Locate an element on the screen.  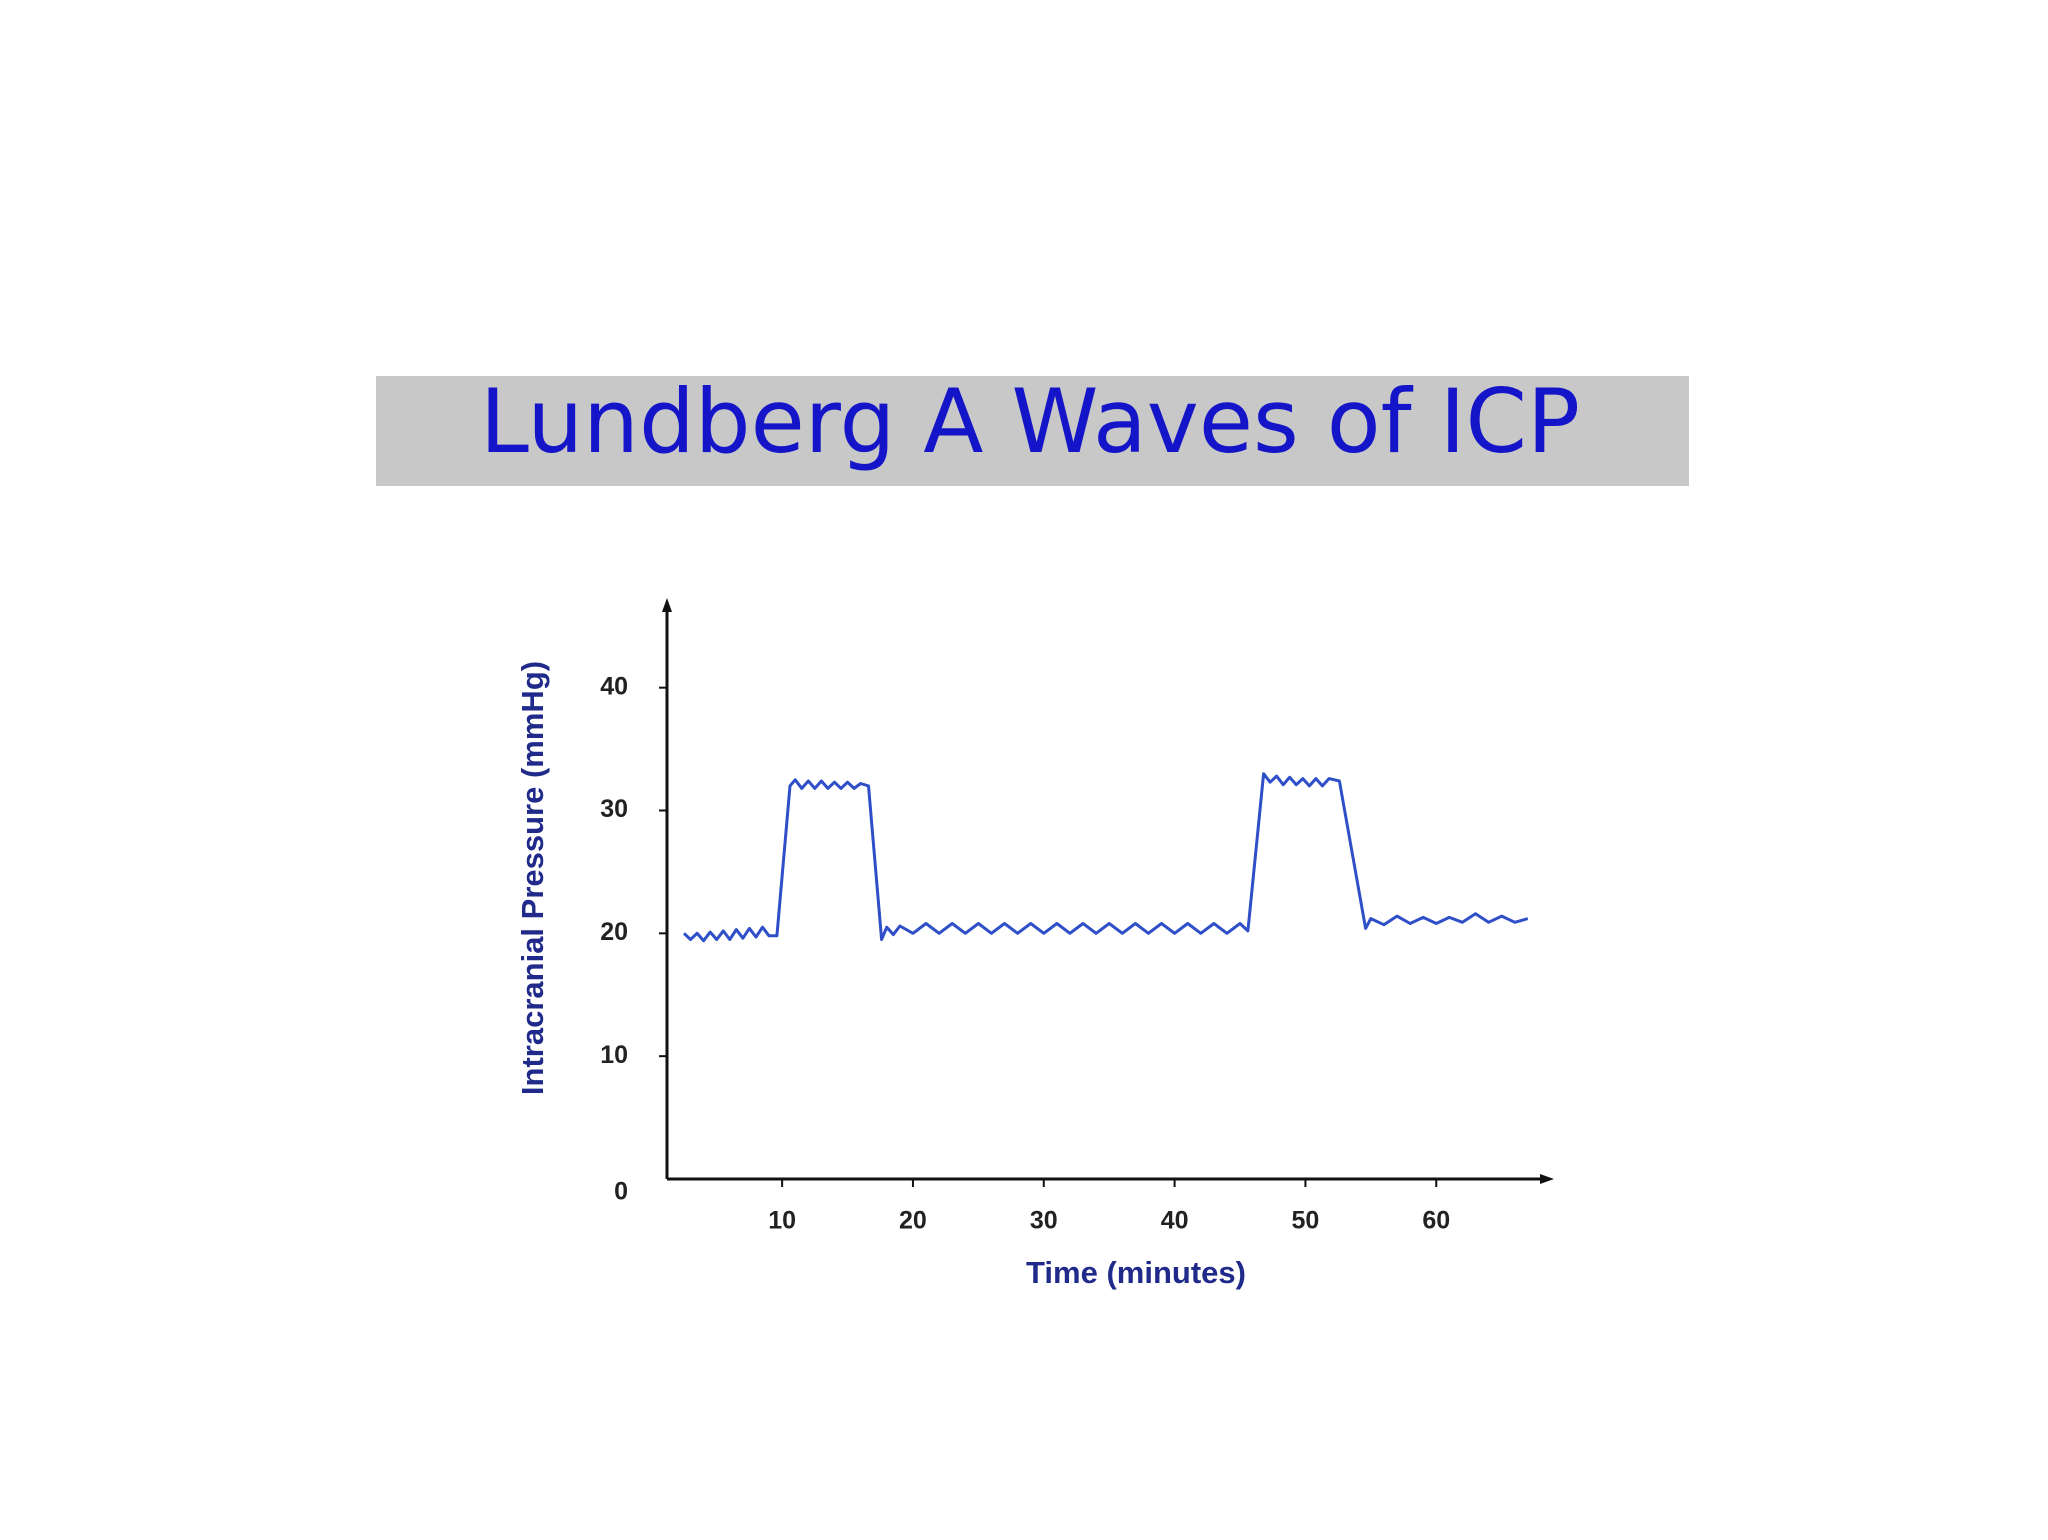
x-axis-label: Time (minutes) is located at coordinates (1136, 1272).